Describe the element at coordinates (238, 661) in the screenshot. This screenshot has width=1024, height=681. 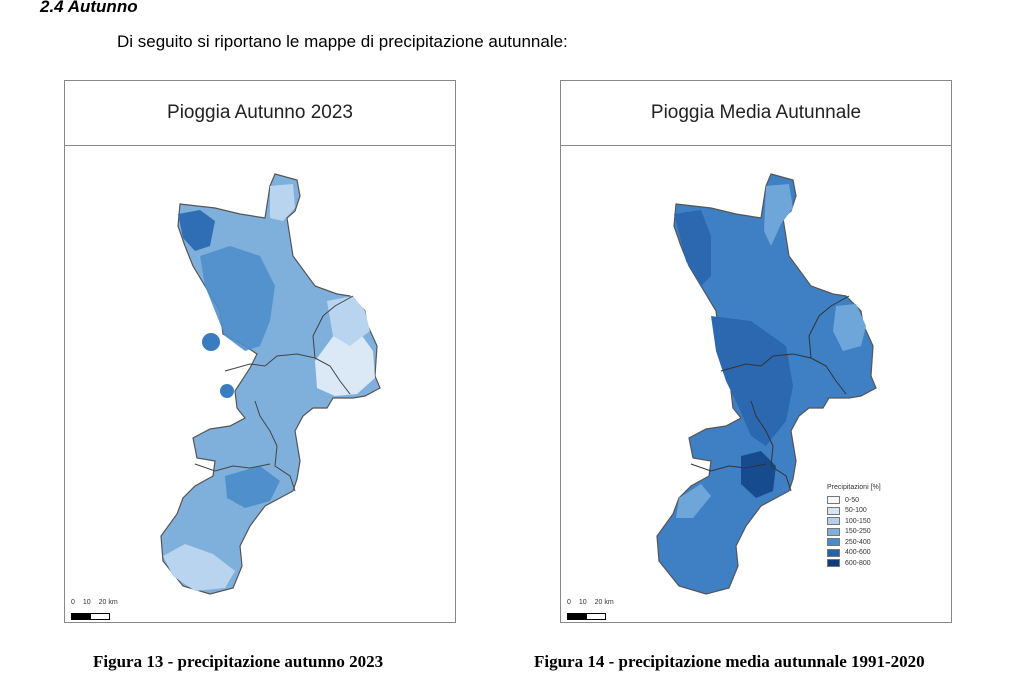
I see `figure-caption: Figura 13 - precipitazione autunno 2023` at that location.